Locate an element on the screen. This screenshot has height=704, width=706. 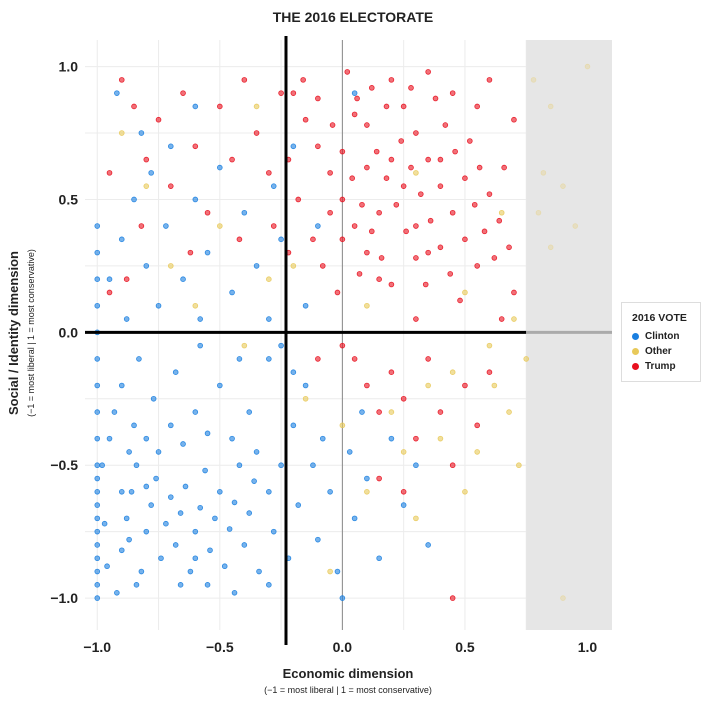
legend: 2016 VOTE Clinton Other Trump is located at coordinates (661, 342).